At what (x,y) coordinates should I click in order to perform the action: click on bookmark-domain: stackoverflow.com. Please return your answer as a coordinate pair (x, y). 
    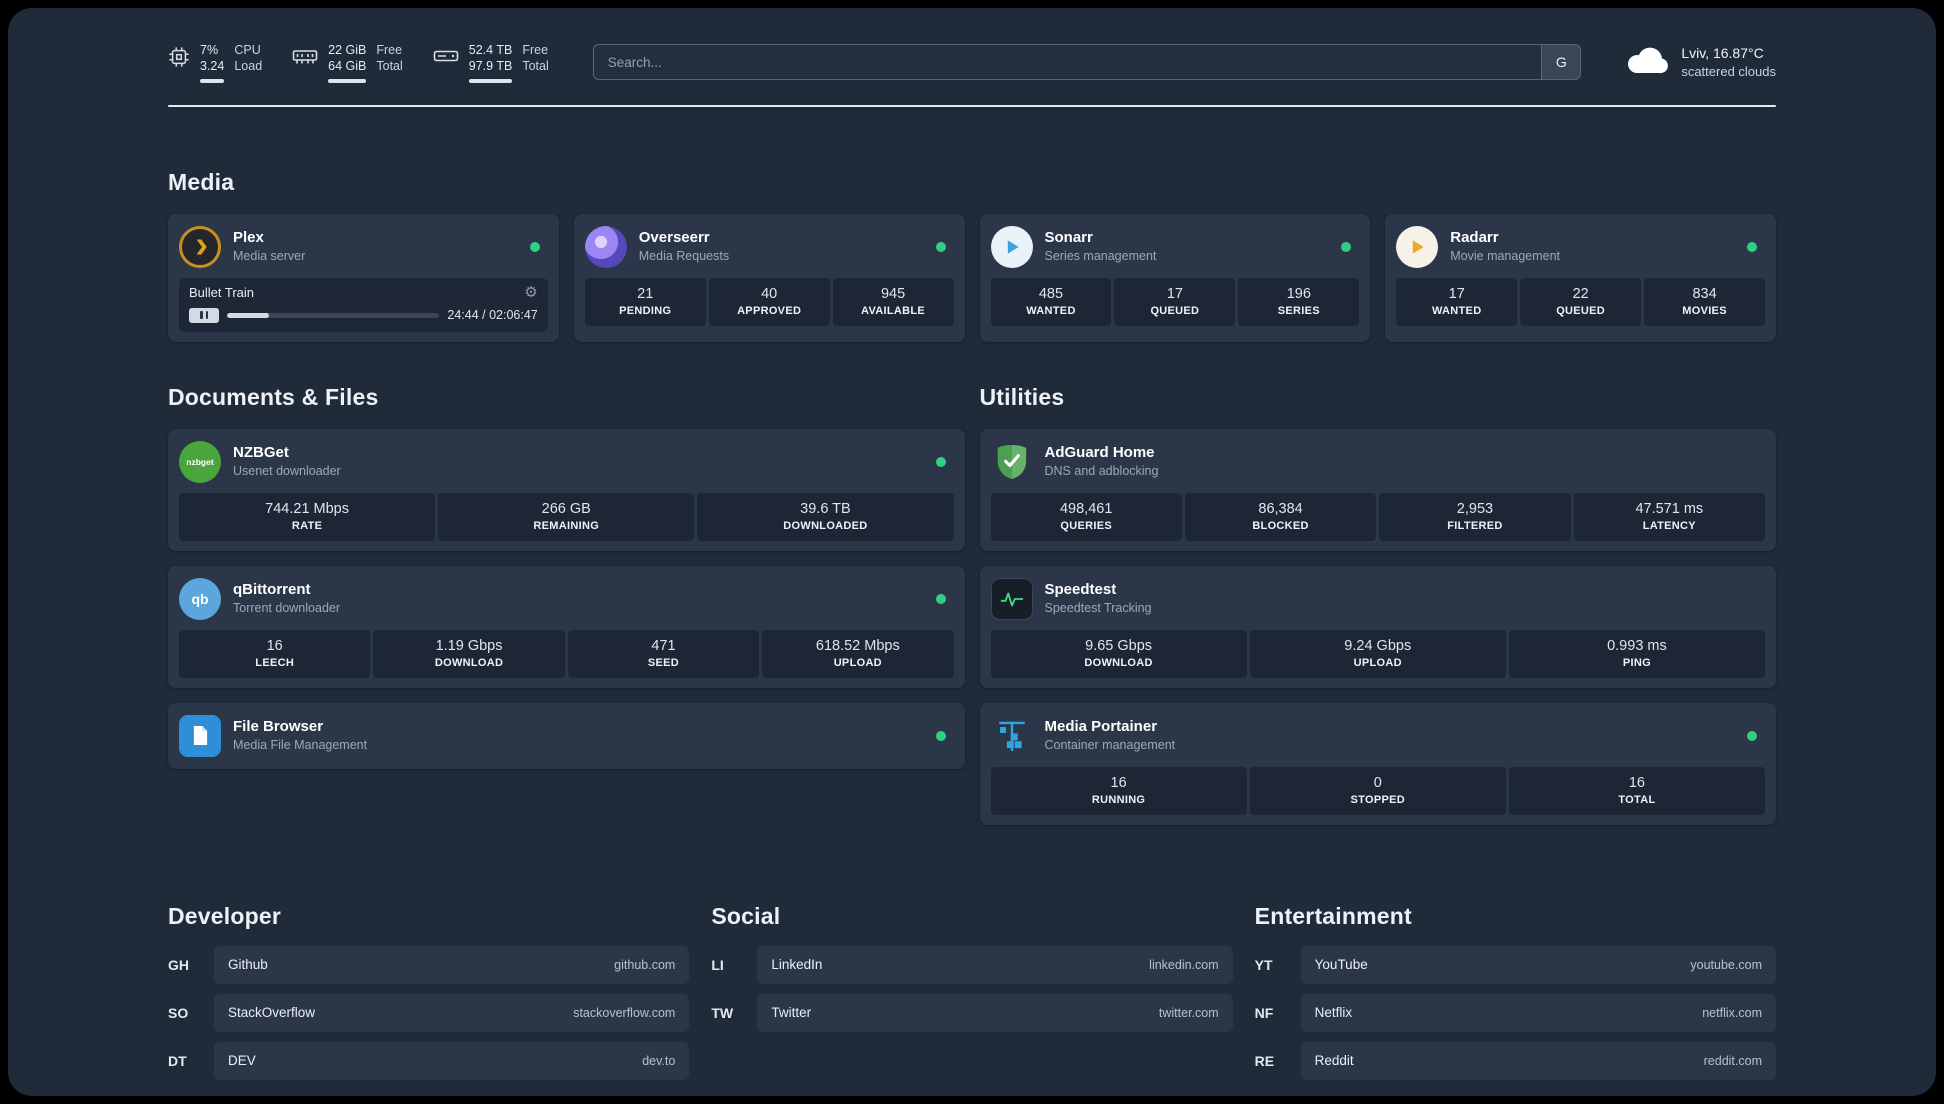
    Looking at the image, I should click on (624, 1012).